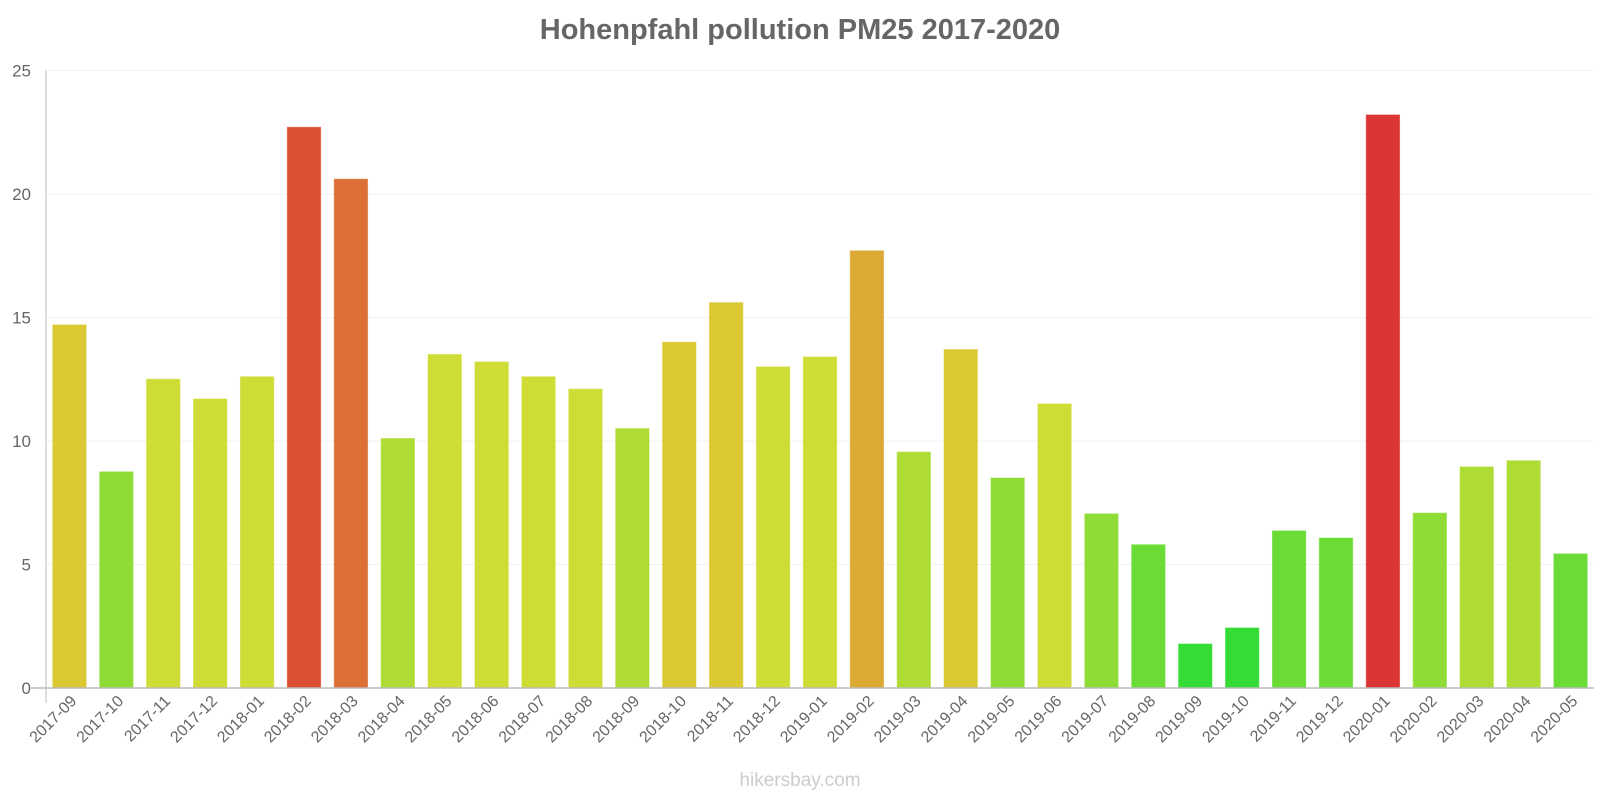  Describe the element at coordinates (101, 720) in the screenshot. I see `x-tick-label: 2017-10` at that location.